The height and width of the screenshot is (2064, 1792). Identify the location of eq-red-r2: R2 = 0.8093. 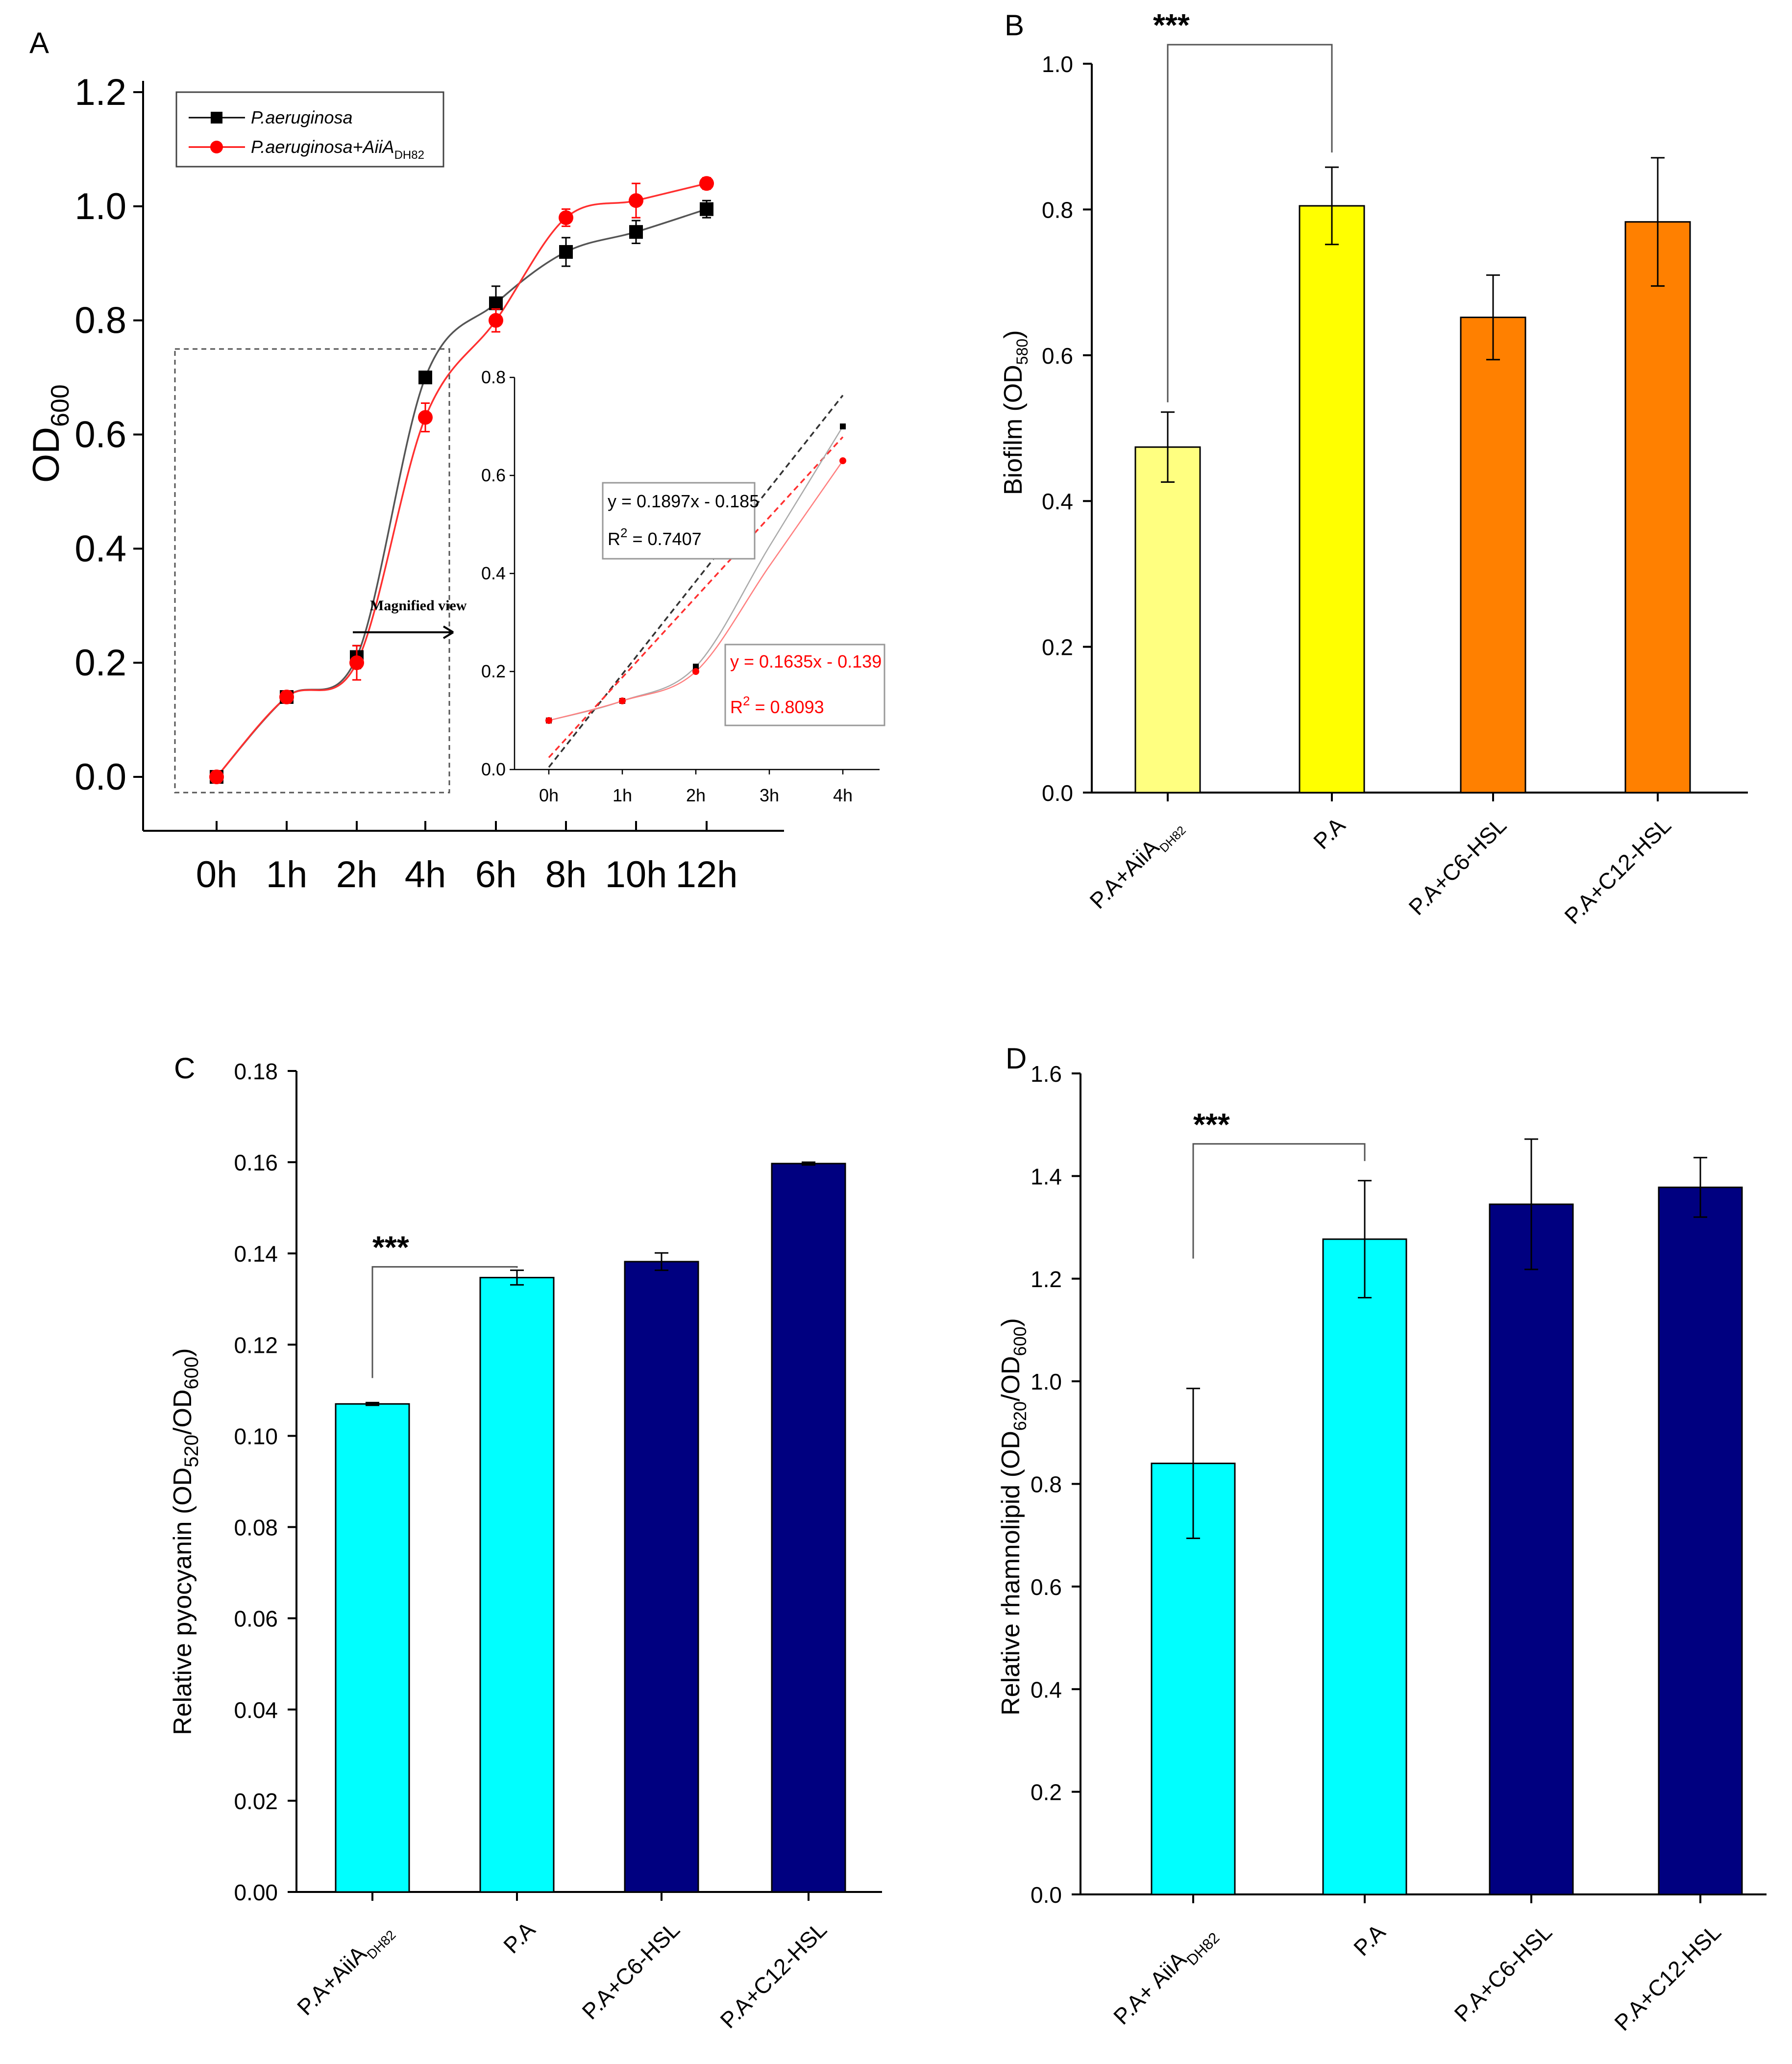
(777, 705).